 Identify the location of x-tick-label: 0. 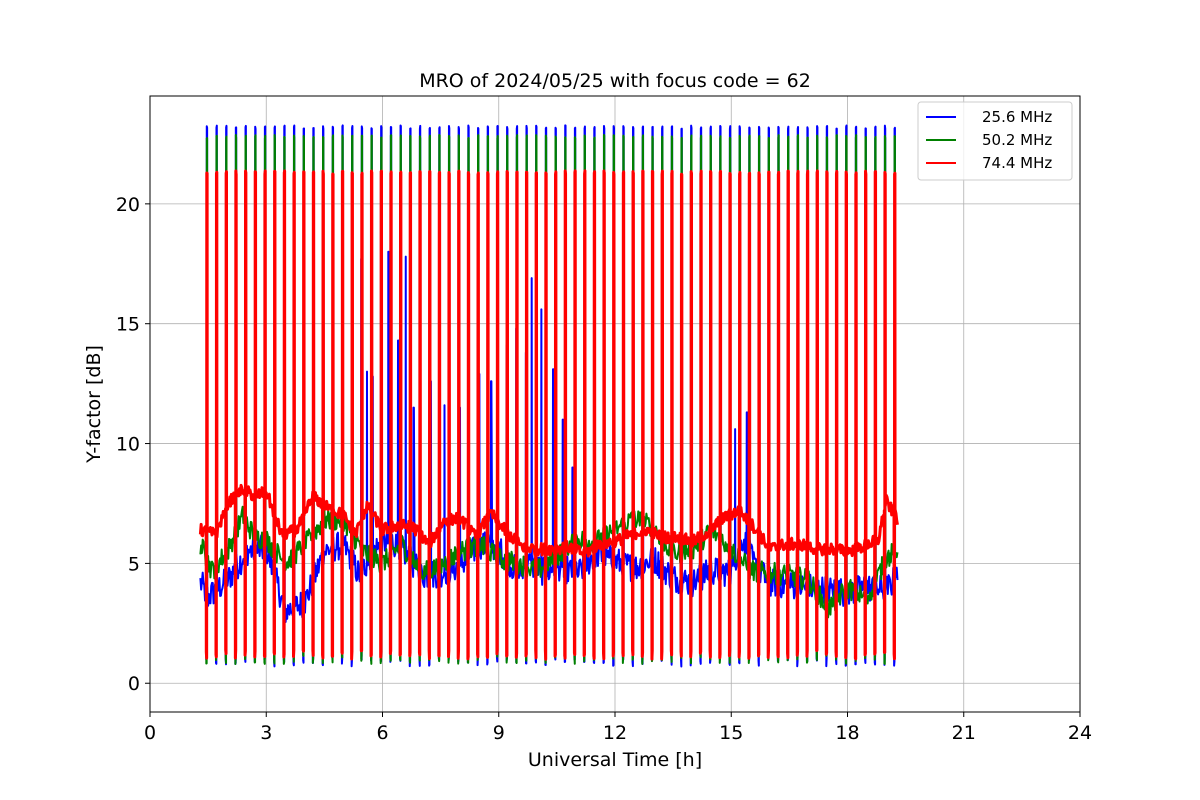
(150, 733).